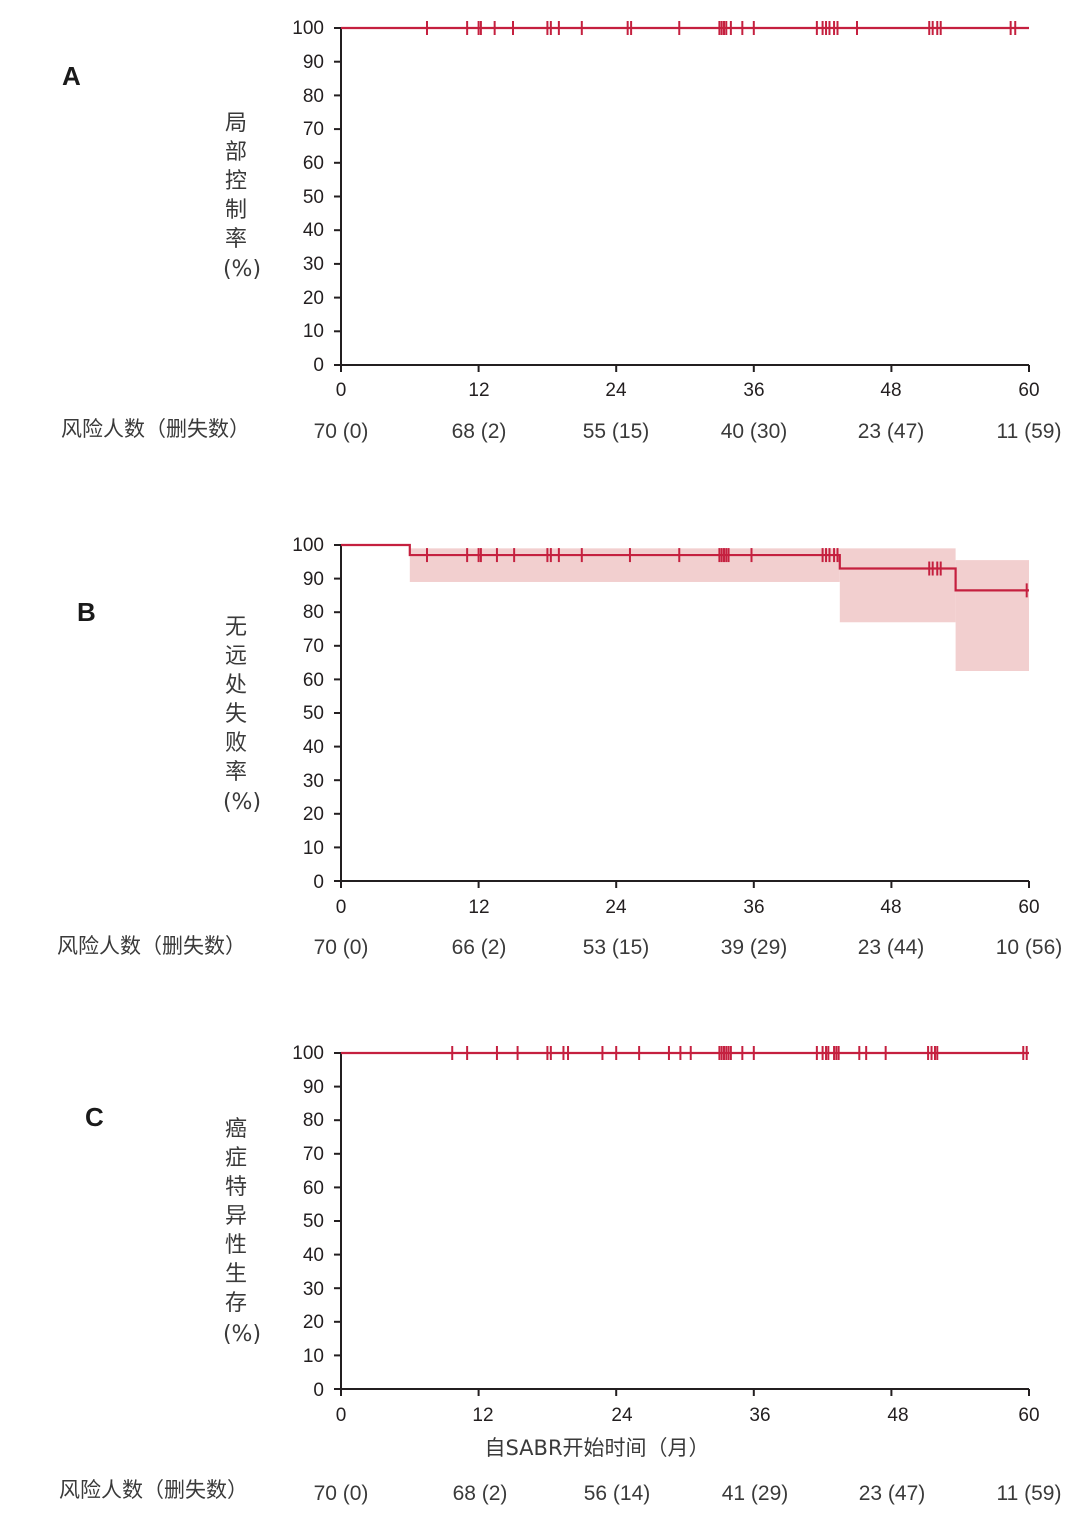 Image resolution: width=1080 pixels, height=1523 pixels. Describe the element at coordinates (617, 1493) in the screenshot. I see `risk-cell: 56 (14)` at that location.